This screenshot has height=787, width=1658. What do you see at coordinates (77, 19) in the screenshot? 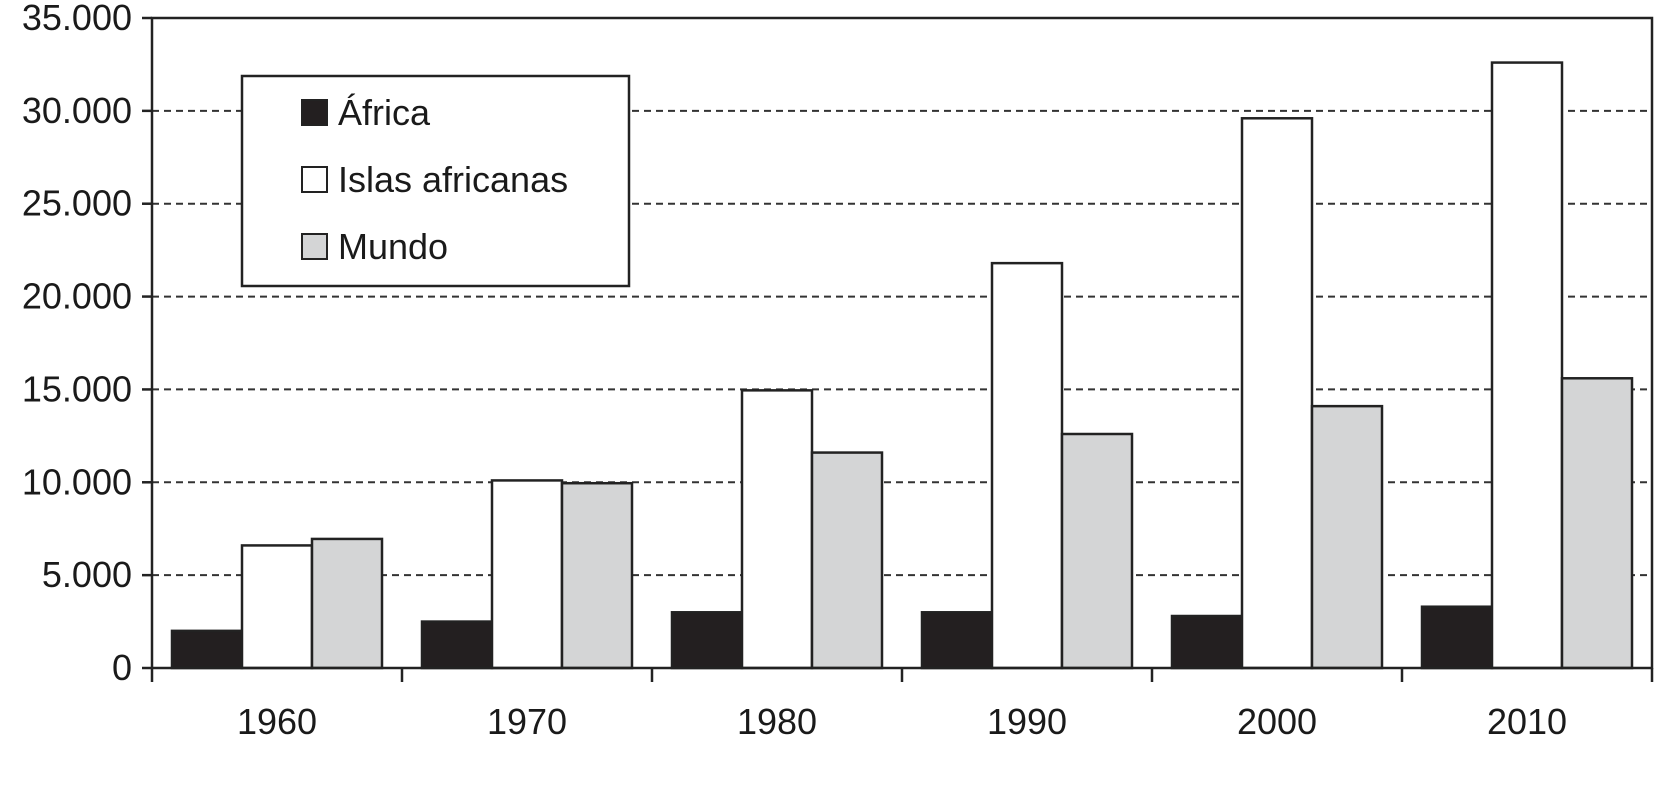
I see `y-tick-label: 35.000` at bounding box center [77, 19].